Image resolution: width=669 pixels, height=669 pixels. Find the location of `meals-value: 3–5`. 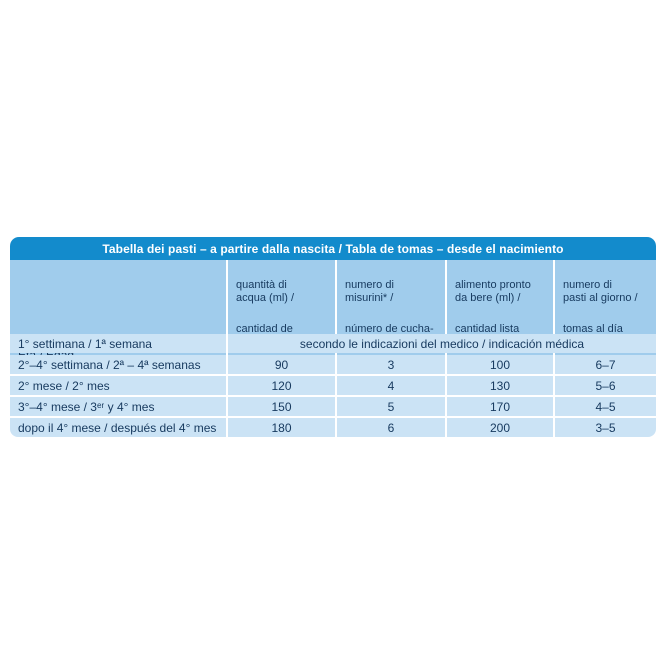

meals-value: 3–5 is located at coordinates (605, 427).